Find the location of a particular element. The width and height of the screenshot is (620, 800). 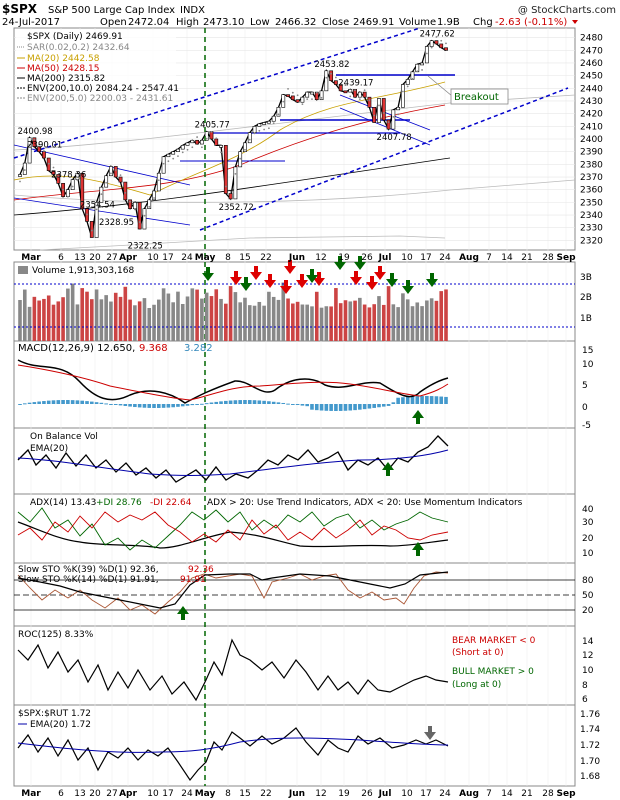

macd-title: MACD(12,26,9) 12.650, is located at coordinates (76, 348).